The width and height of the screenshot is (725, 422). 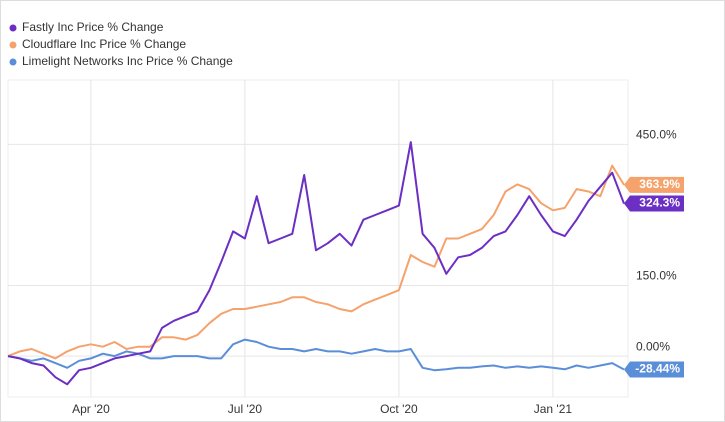 What do you see at coordinates (316, 355) in the screenshot?
I see `series-line` at bounding box center [316, 355].